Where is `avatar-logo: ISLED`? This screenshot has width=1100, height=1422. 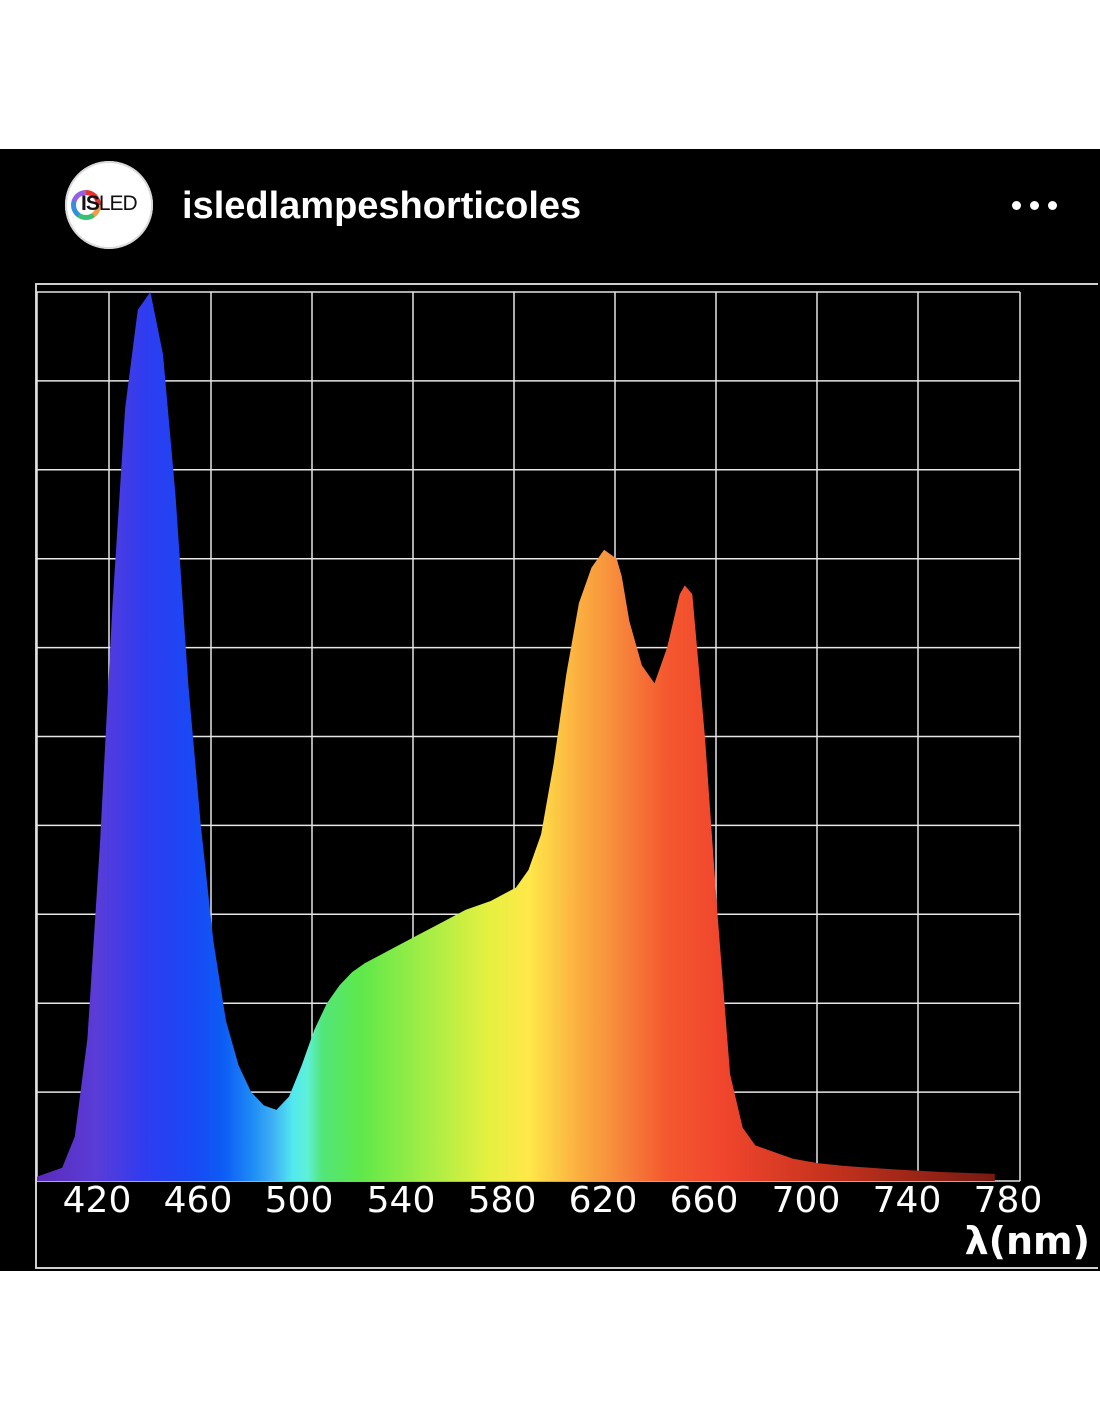 avatar-logo: ISLED is located at coordinates (109, 203).